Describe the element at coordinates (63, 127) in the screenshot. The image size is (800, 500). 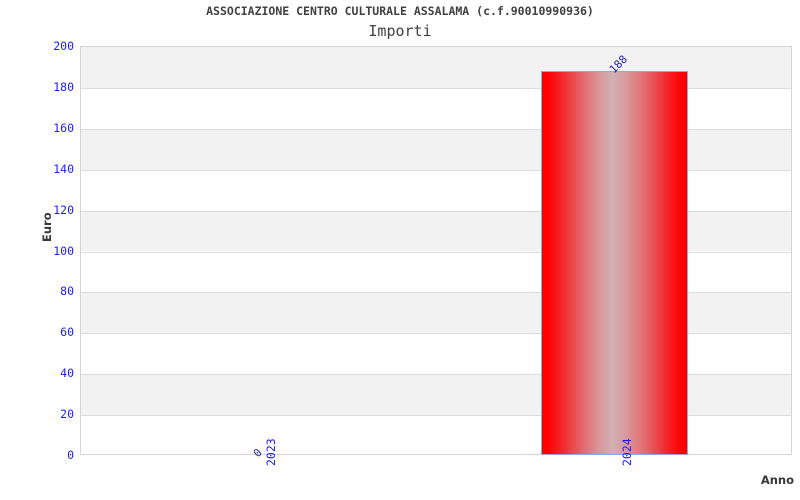
I see `y-tick-label: 160` at that location.